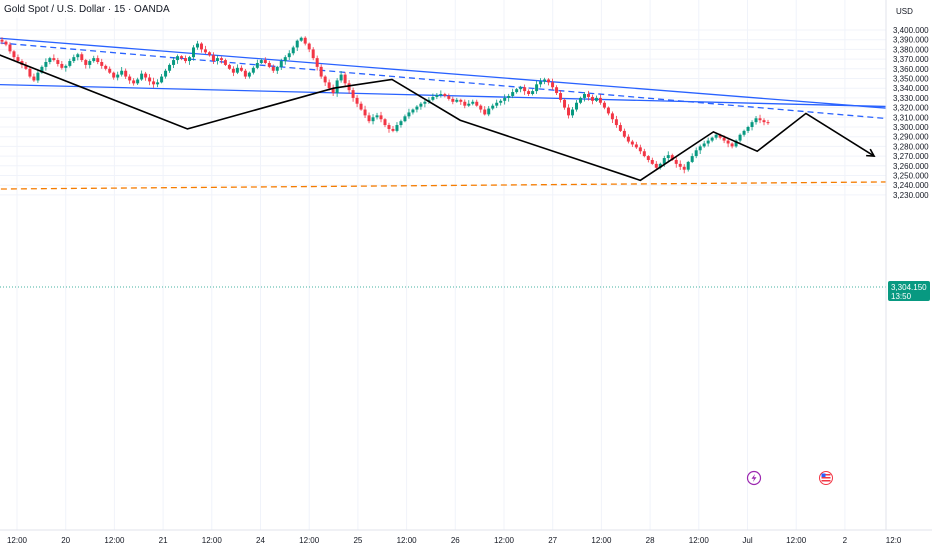 This screenshot has width=932, height=550. Describe the element at coordinates (871, 152) in the screenshot. I see `wave-arrowhead` at that location.